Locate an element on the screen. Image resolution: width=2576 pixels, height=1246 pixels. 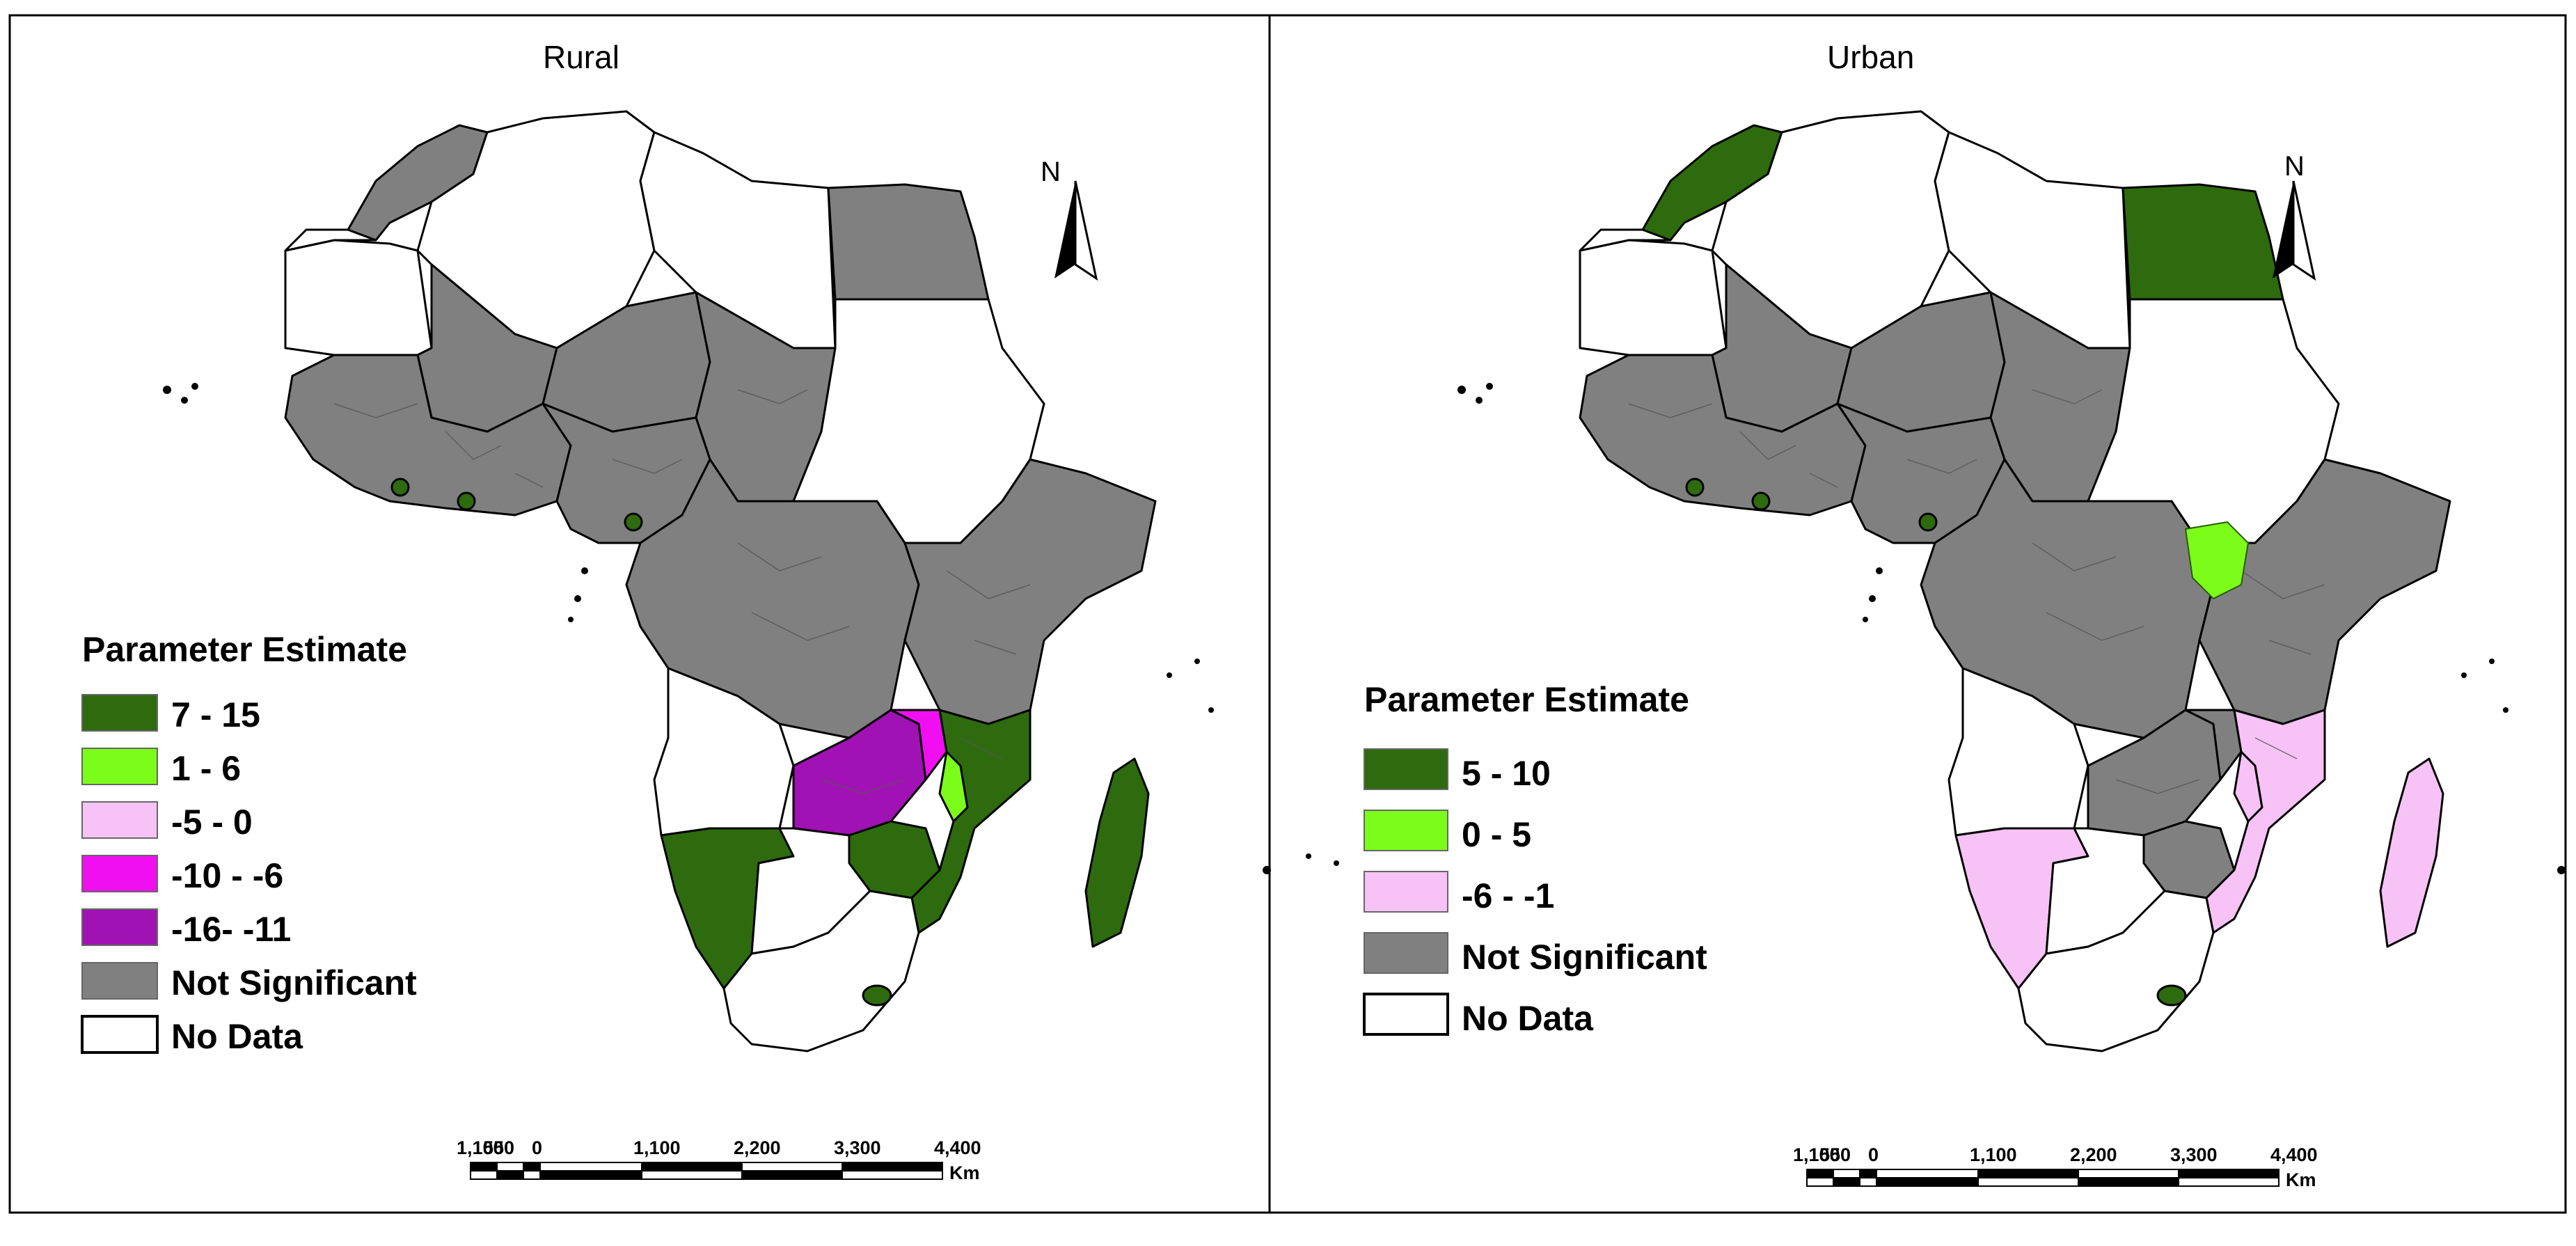
legend-label: 1 - 6 is located at coordinates (206, 768).